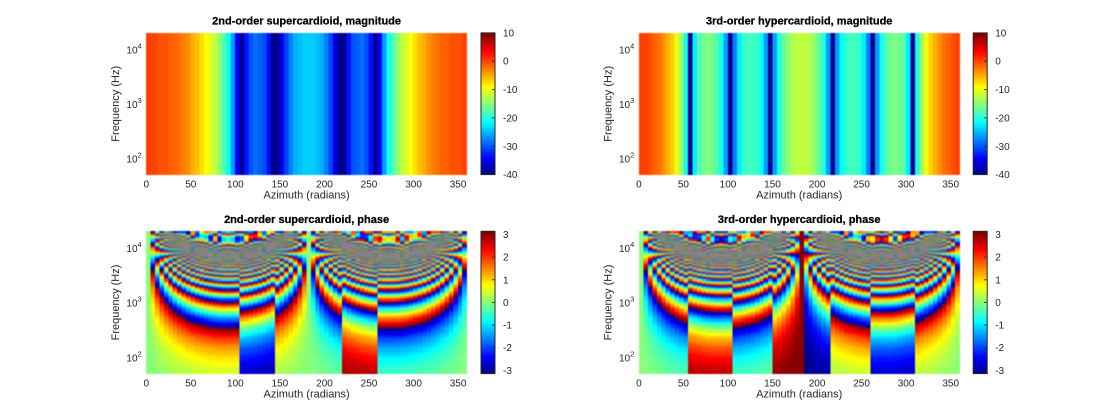 The image size is (1120, 420). What do you see at coordinates (799, 22) in the screenshot?
I see `svg-text:3rd-order hypercardioid, magni: 3rd-order hypercardioid, magnitude` at bounding box center [799, 22].